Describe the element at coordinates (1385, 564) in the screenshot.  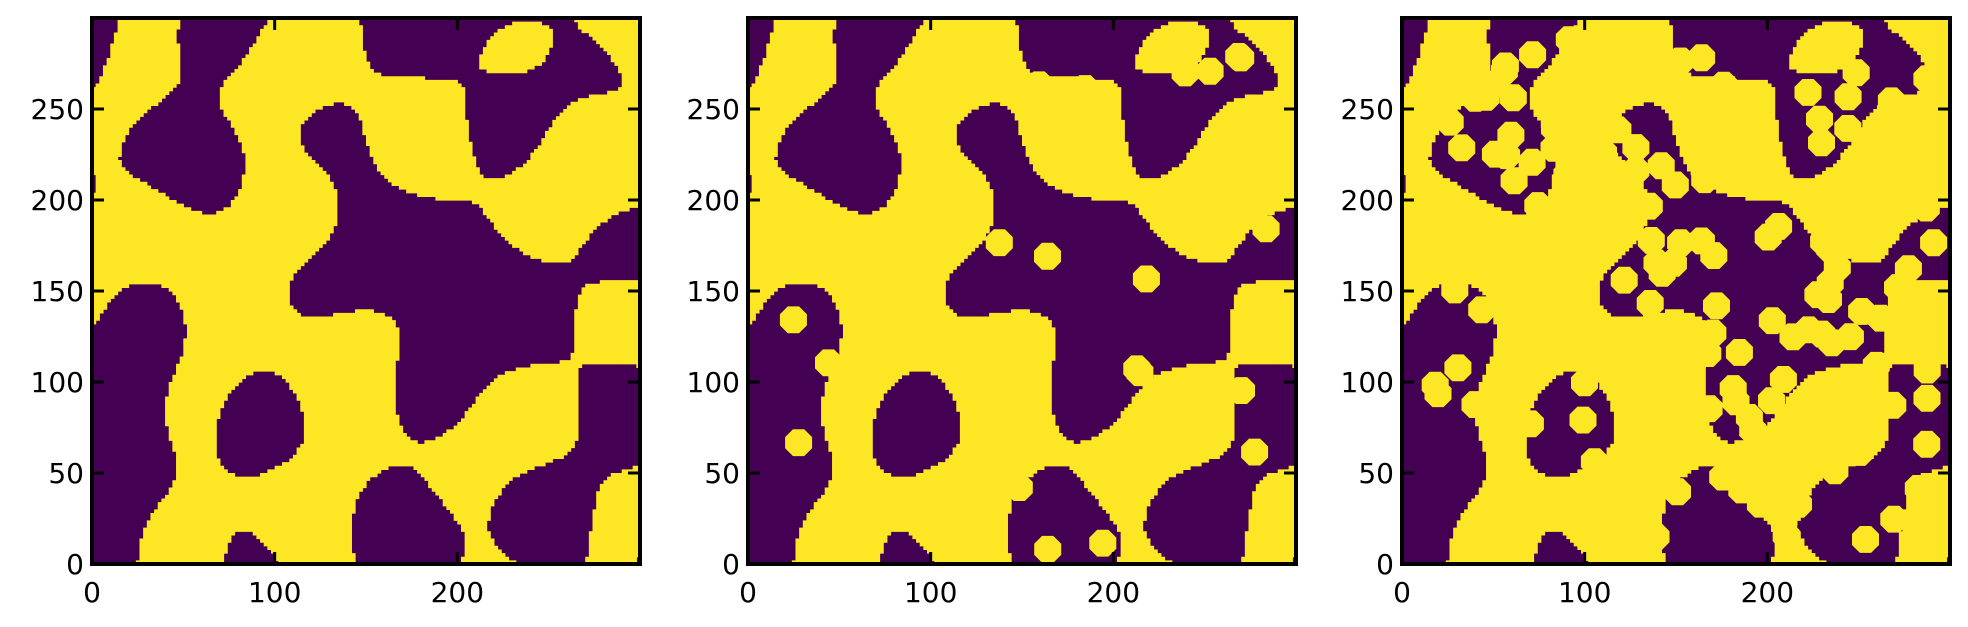
I see `y-tick-label: 0` at that location.